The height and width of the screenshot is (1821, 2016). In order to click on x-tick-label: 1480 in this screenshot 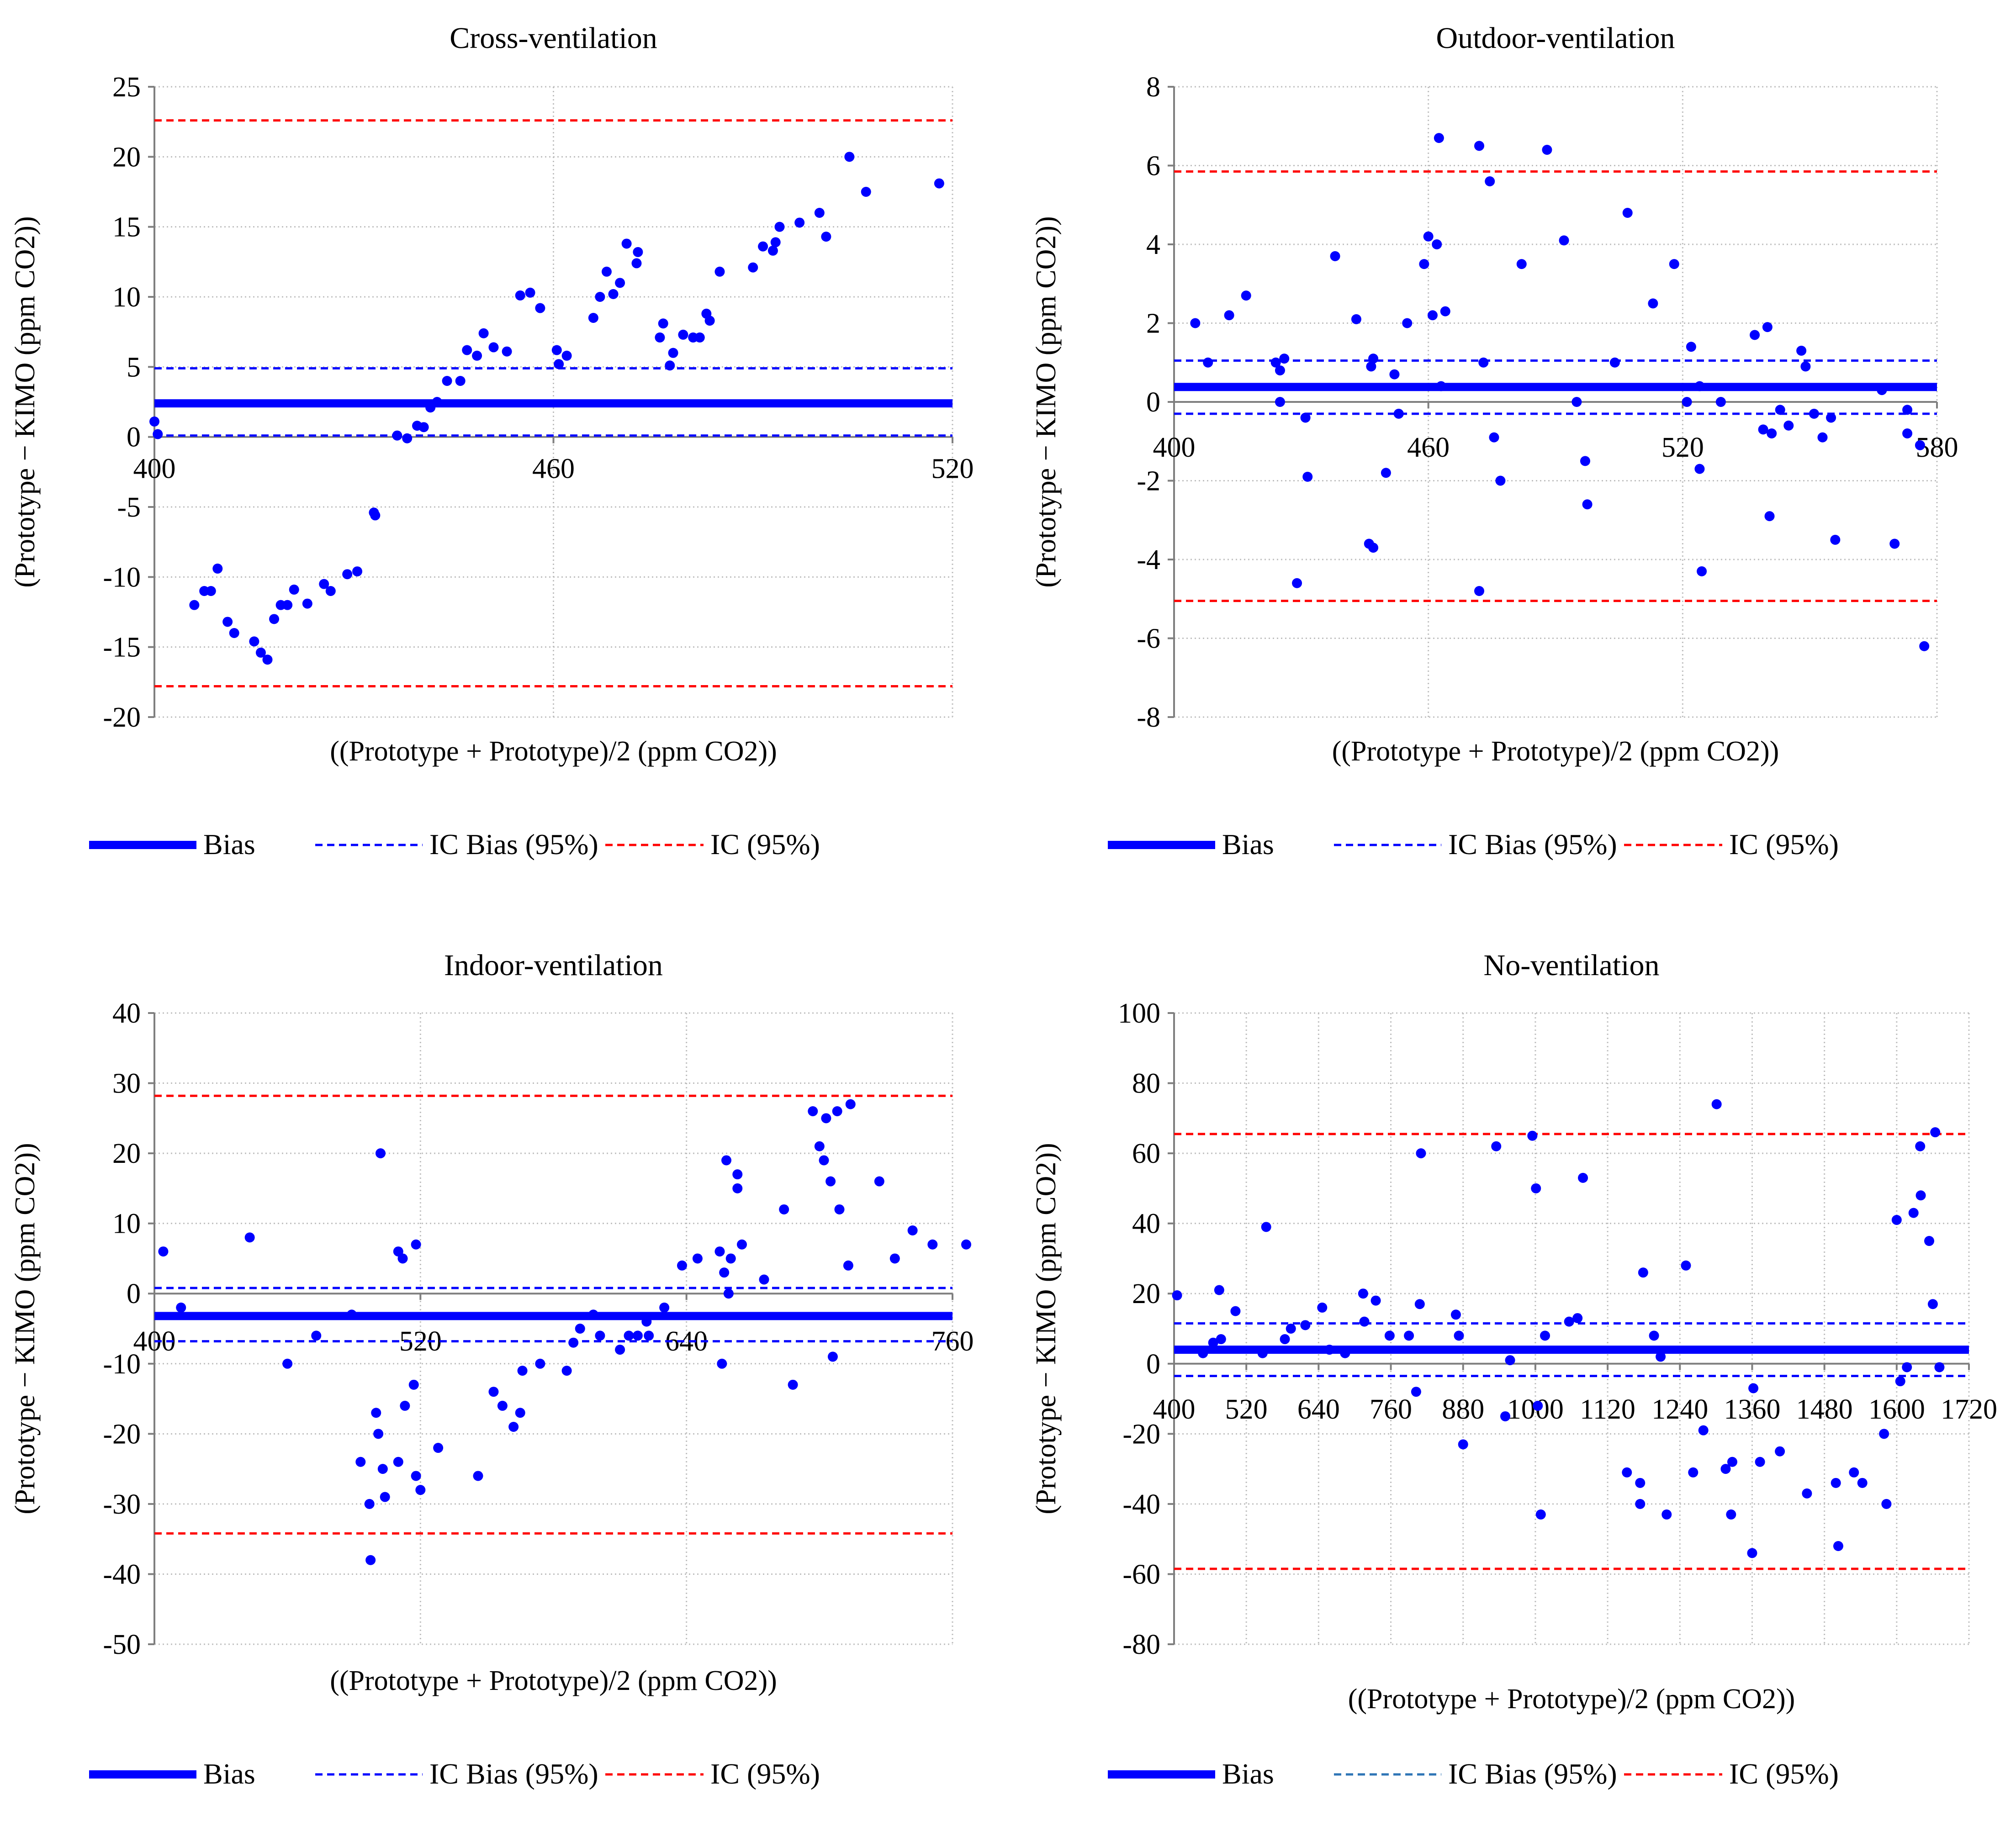, I will do `click(1824, 1409)`.